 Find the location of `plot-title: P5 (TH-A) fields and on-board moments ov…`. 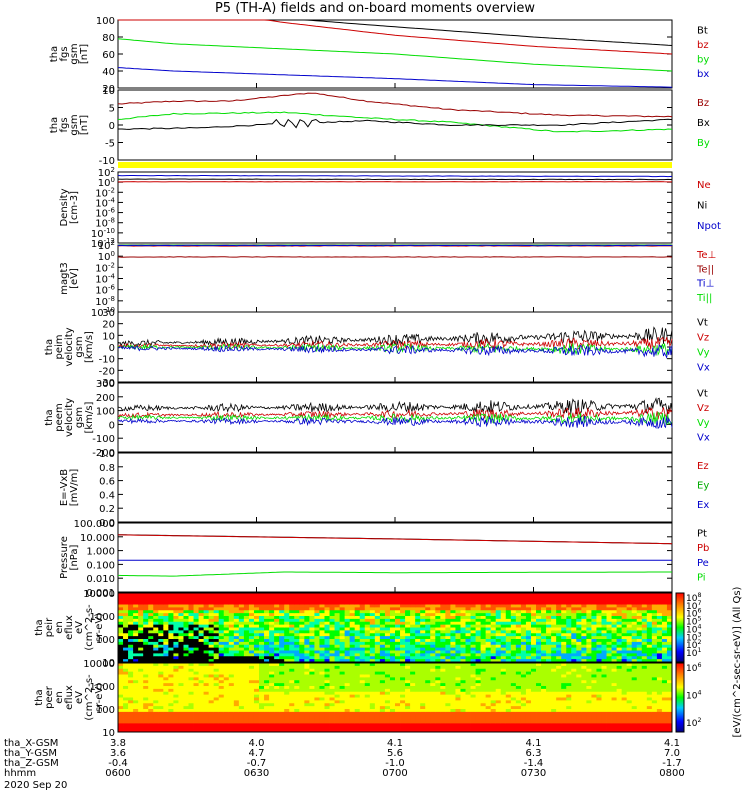

plot-title: P5 (TH-A) fields and on-board moments ov… is located at coordinates (375, 8).